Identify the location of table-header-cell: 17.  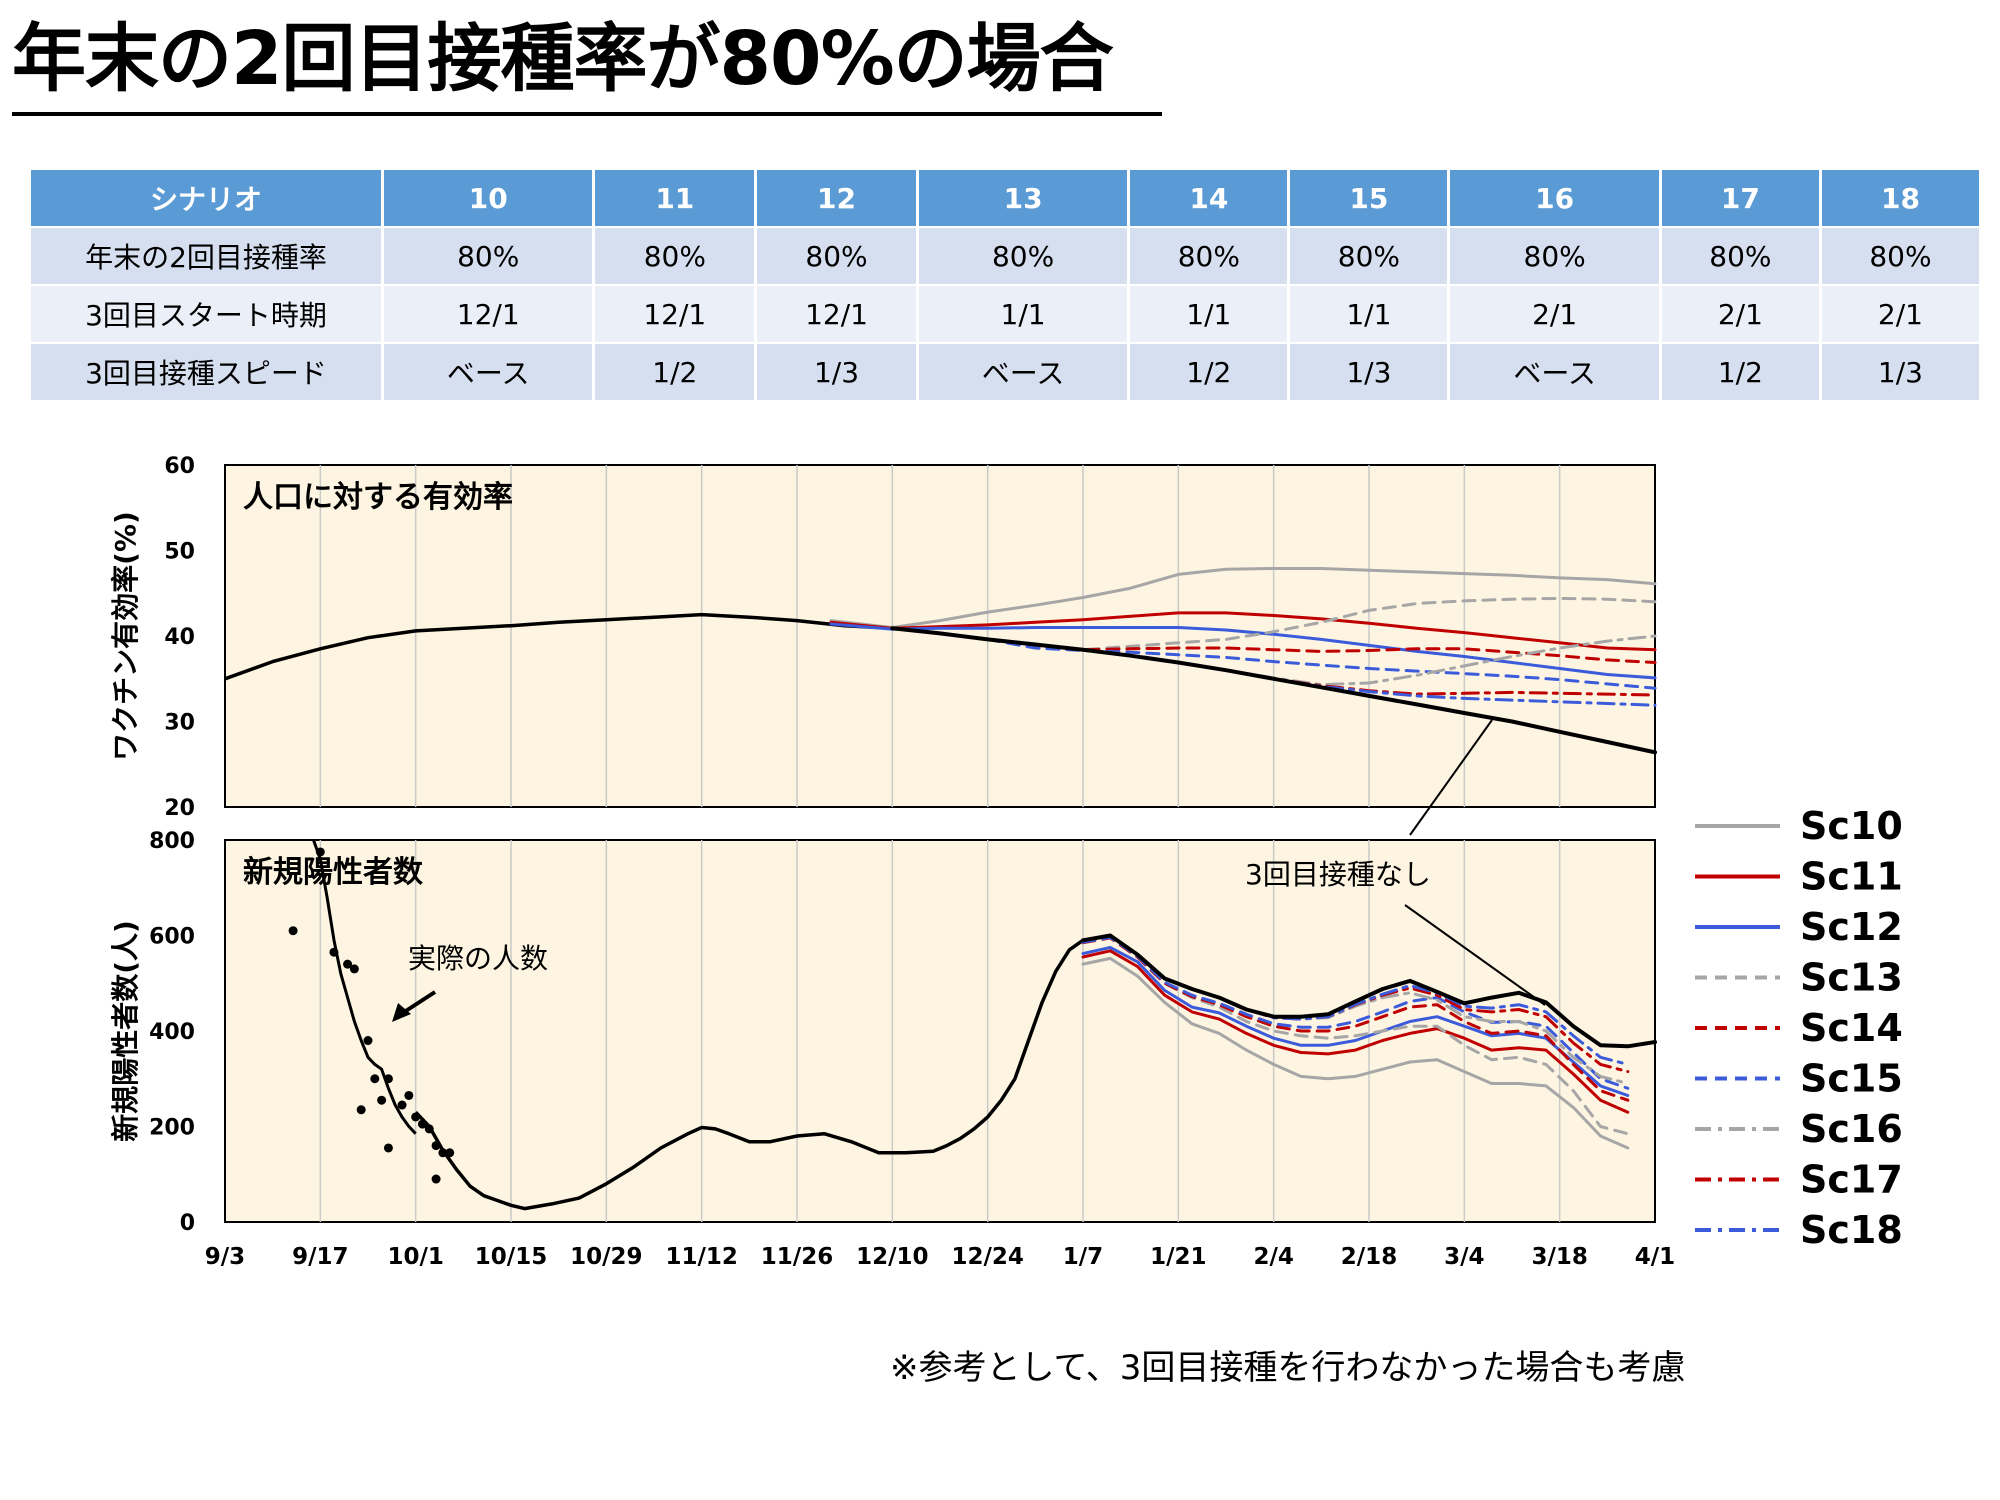
(1740, 198).